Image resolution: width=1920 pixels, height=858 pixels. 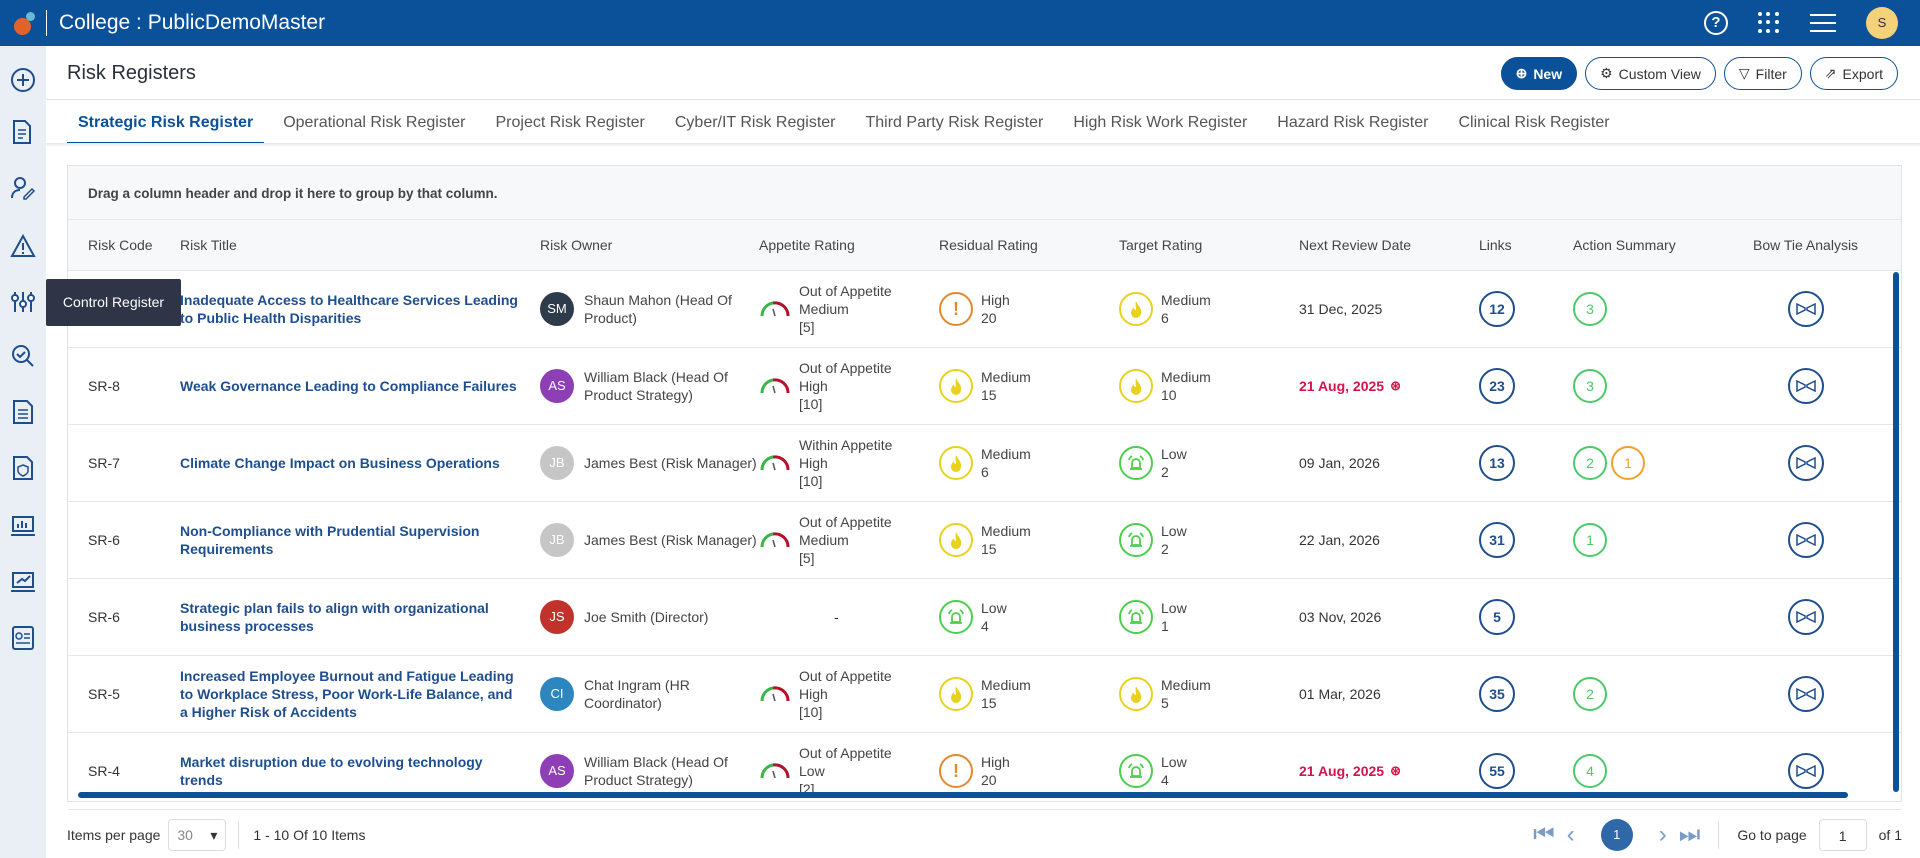 I want to click on risk-owner: William Black (Head Of Product Strategy), so click(x=656, y=771).